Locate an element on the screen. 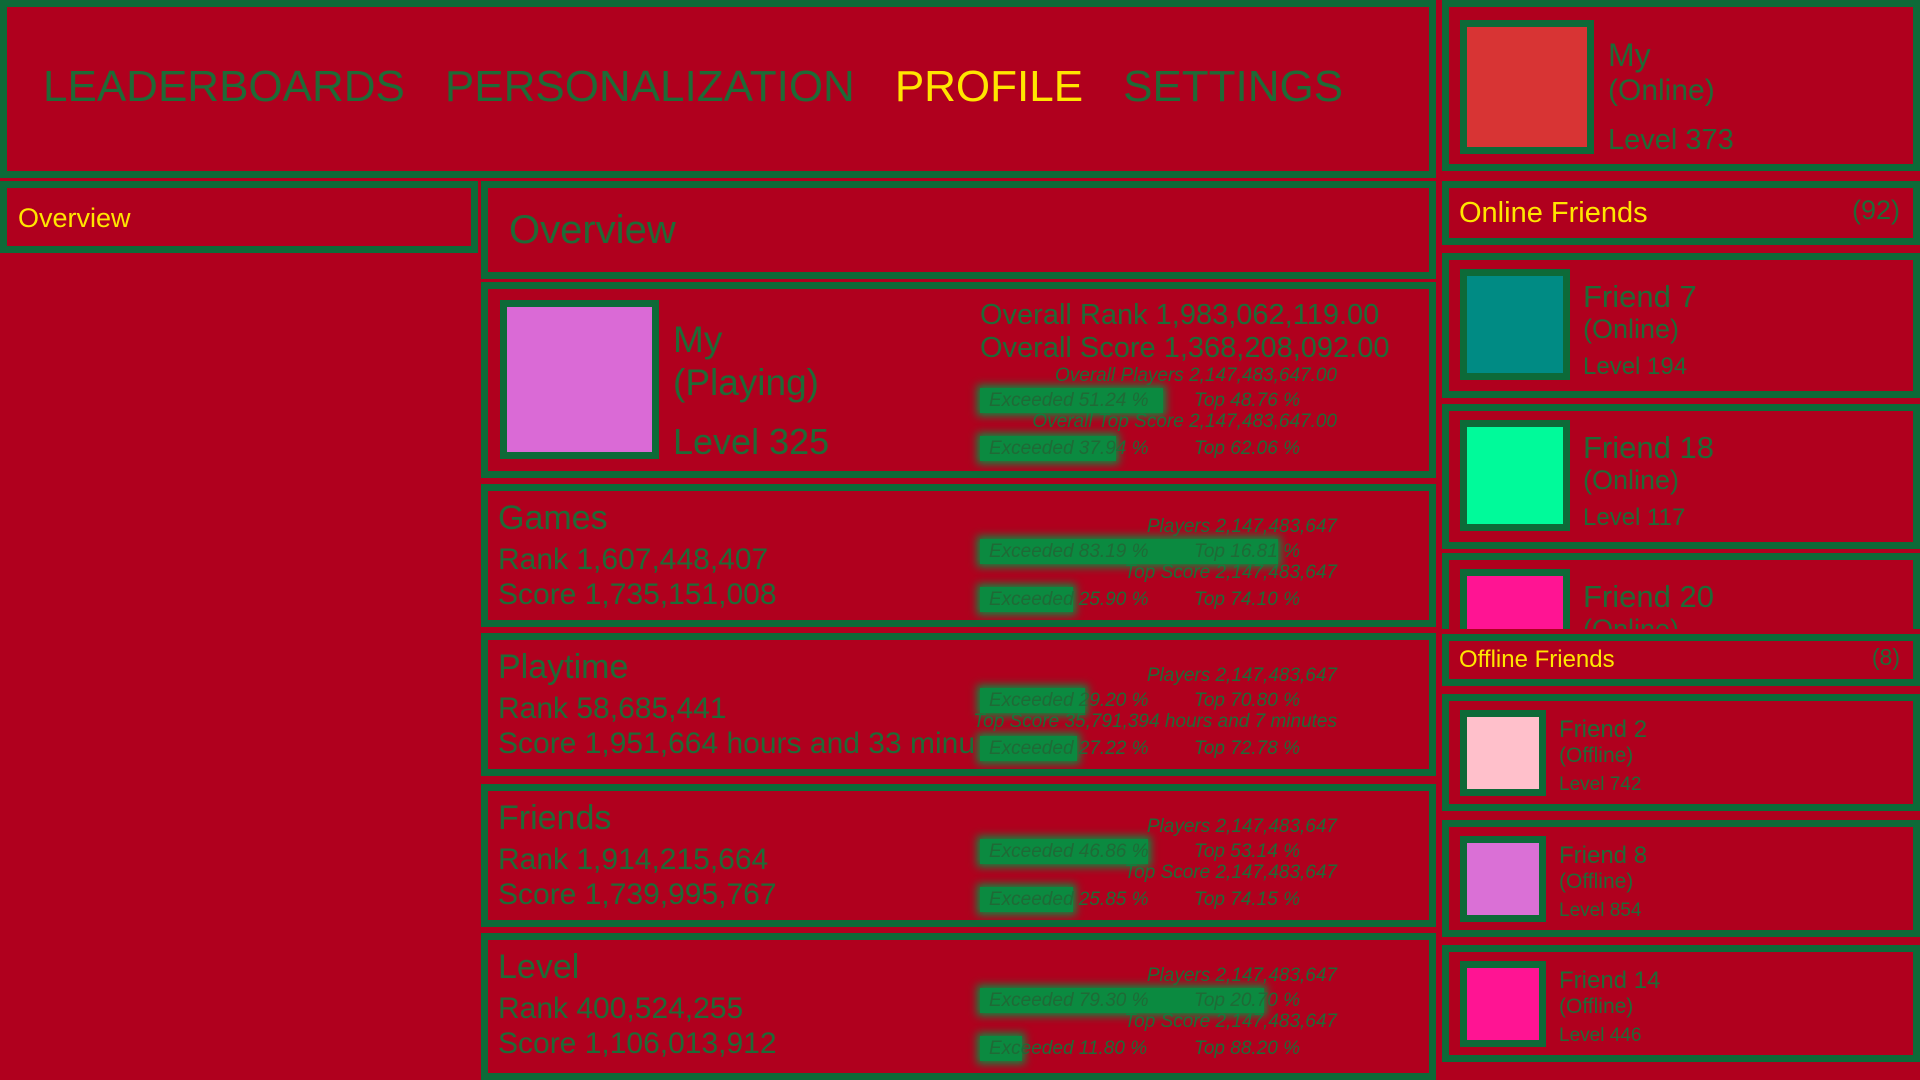  overview-header is located at coordinates (958, 230).